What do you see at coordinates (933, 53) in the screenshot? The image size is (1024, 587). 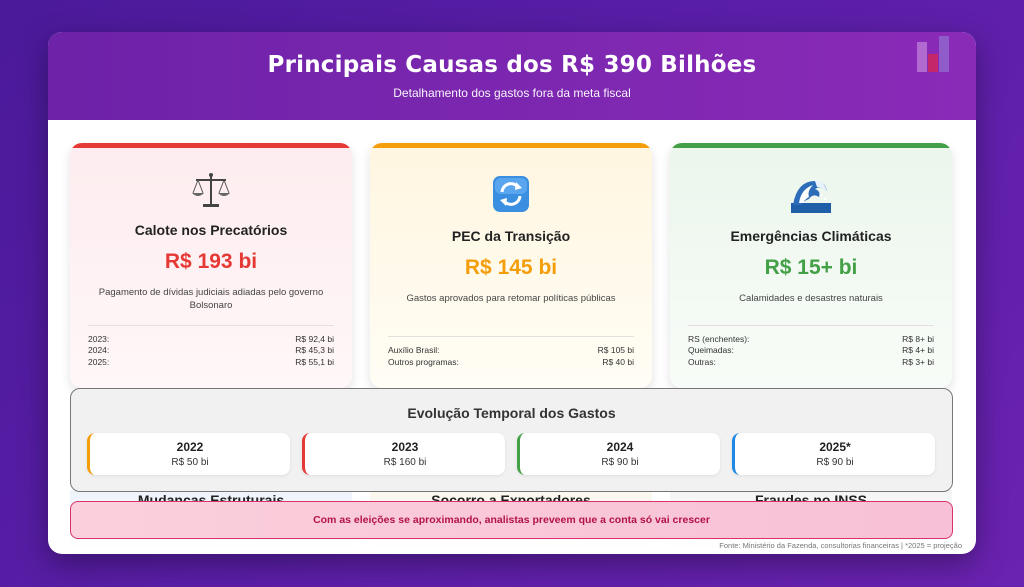 I see `bar-chart-icon` at bounding box center [933, 53].